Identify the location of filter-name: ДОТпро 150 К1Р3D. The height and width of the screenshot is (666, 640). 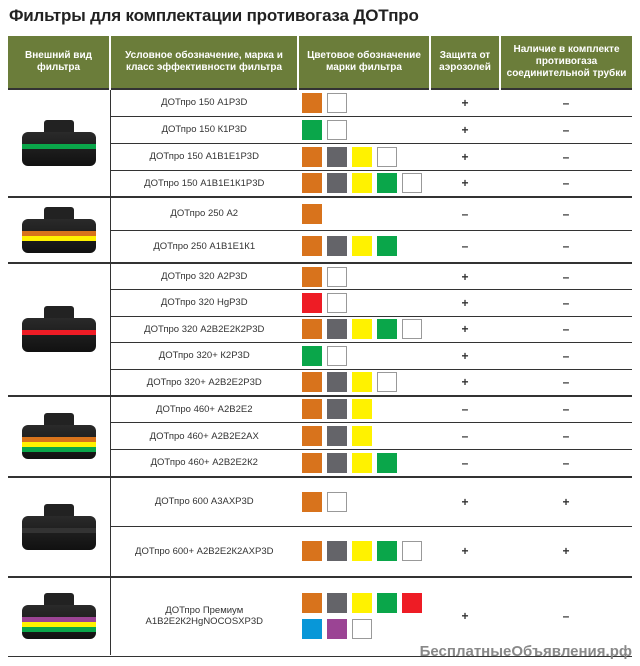
(203, 129).